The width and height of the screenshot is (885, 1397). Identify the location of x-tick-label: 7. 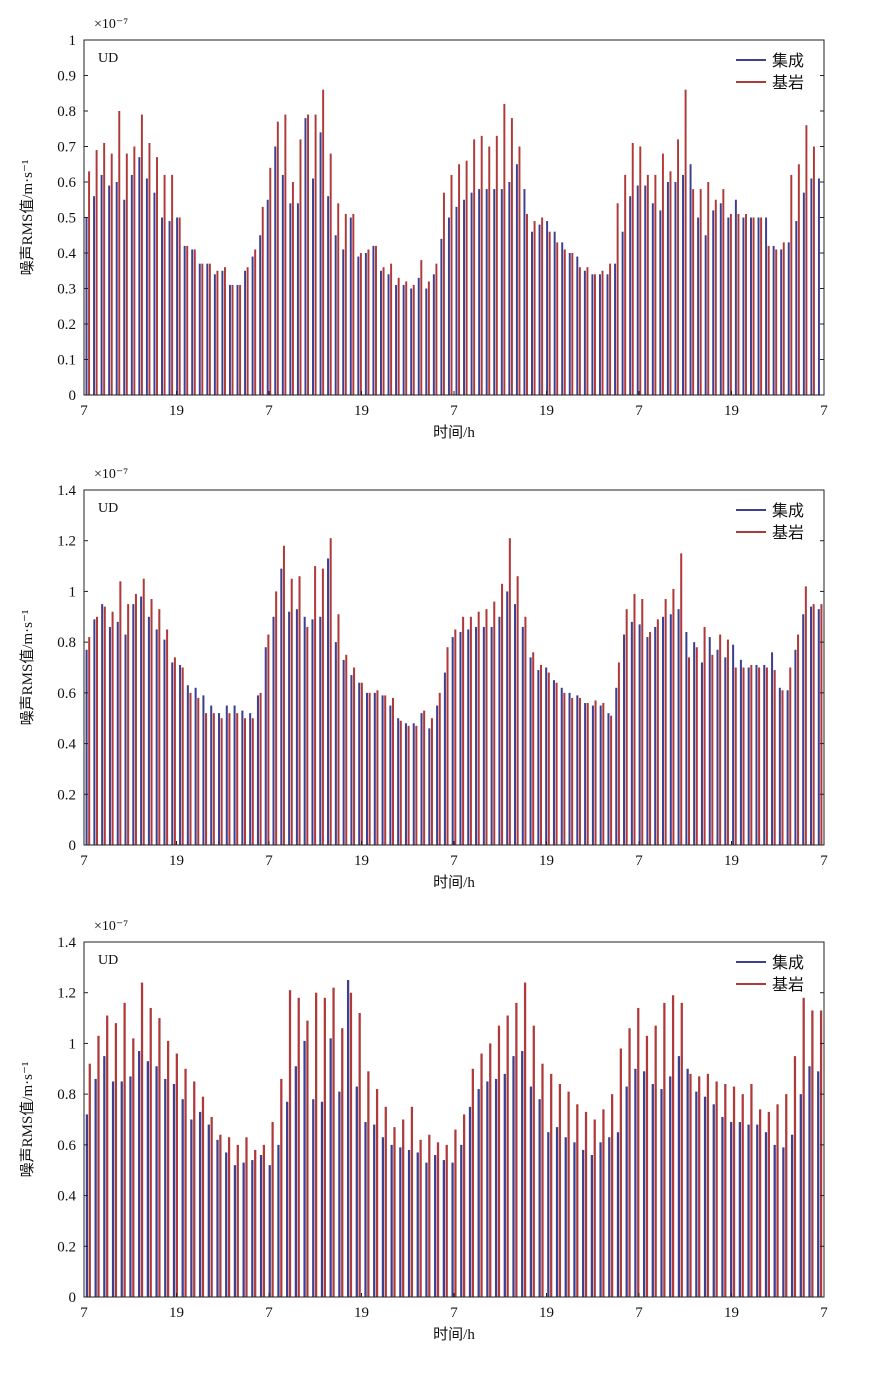
(454, 411).